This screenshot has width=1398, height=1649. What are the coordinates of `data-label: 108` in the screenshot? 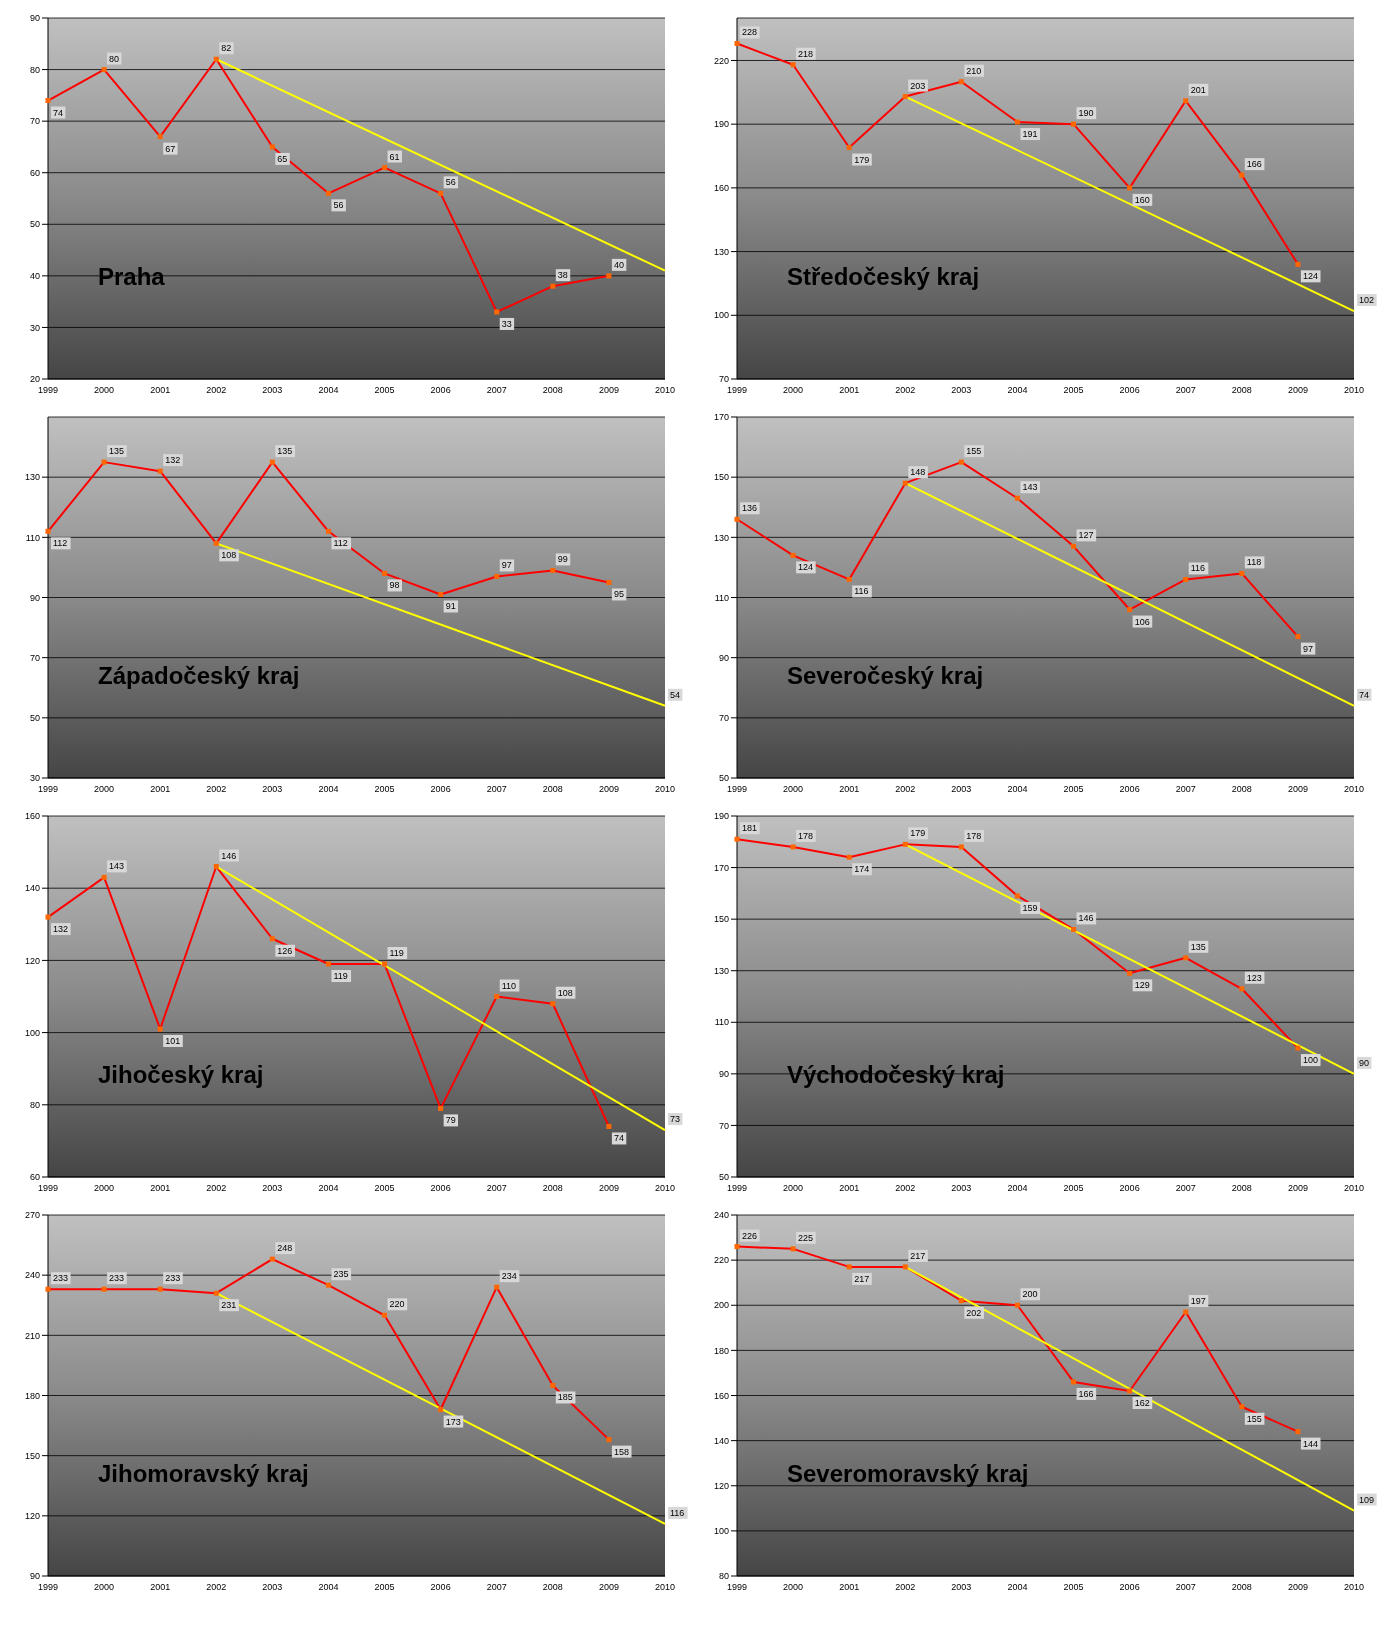 It's located at (229, 555).